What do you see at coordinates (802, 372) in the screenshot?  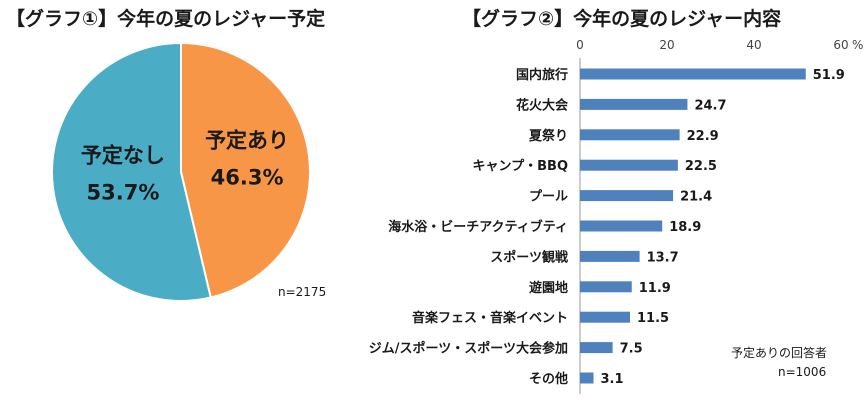 I see `bar-sample-size: n=1006` at bounding box center [802, 372].